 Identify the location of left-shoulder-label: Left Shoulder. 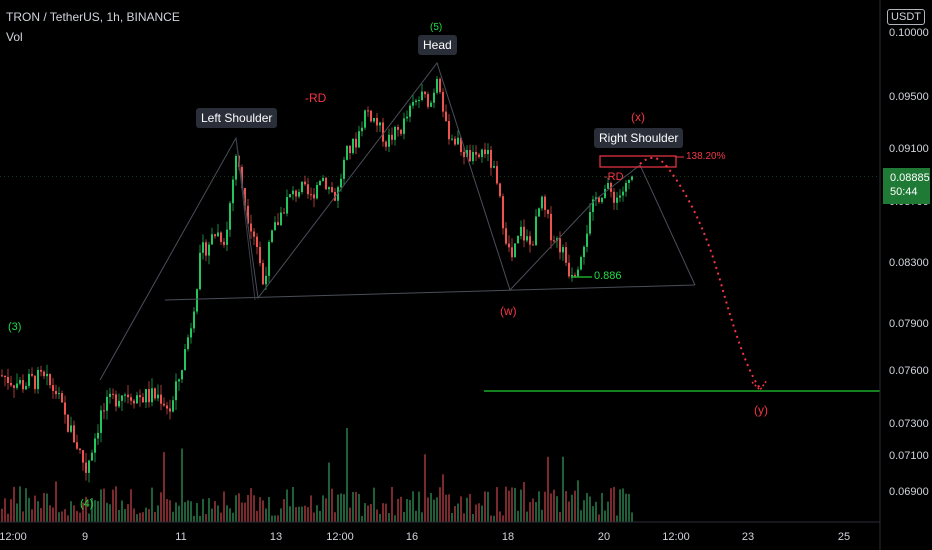
(237, 118).